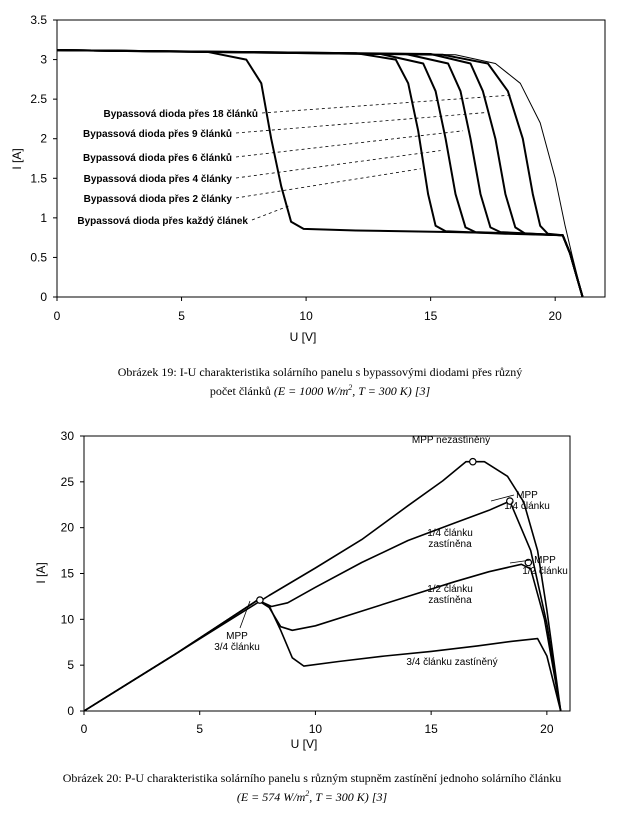 This screenshot has height=821, width=624. What do you see at coordinates (431, 316) in the screenshot?
I see `iu-x-tick-label: 15` at bounding box center [431, 316].